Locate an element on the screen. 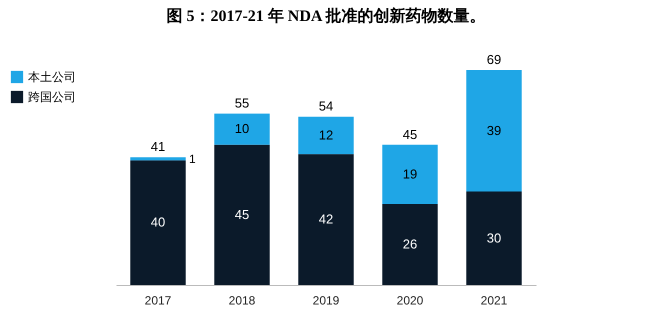 Image resolution: width=645 pixels, height=336 pixels. data-label: 40 is located at coordinates (158, 222).